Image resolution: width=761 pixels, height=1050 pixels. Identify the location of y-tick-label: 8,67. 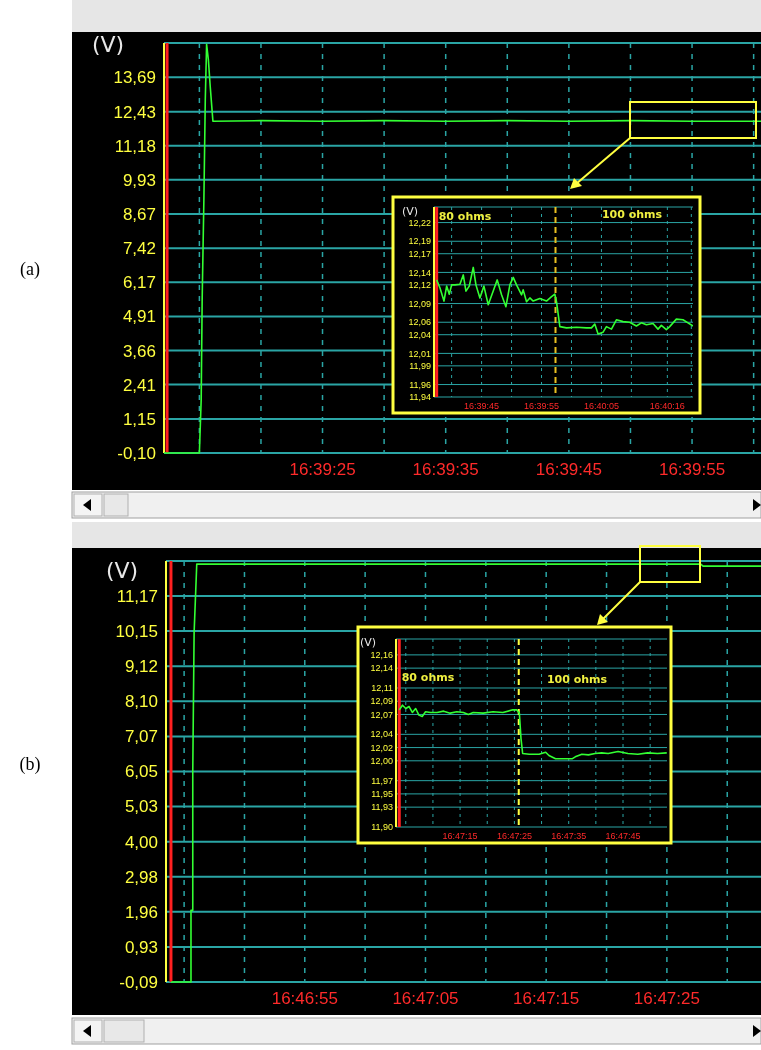
(139, 215).